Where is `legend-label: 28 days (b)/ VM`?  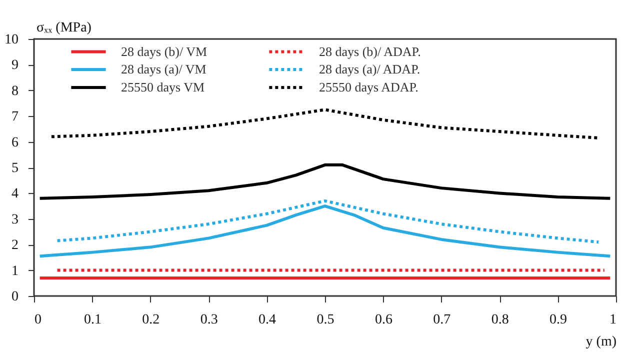
legend-label: 28 days (b)/ VM is located at coordinates (164, 51).